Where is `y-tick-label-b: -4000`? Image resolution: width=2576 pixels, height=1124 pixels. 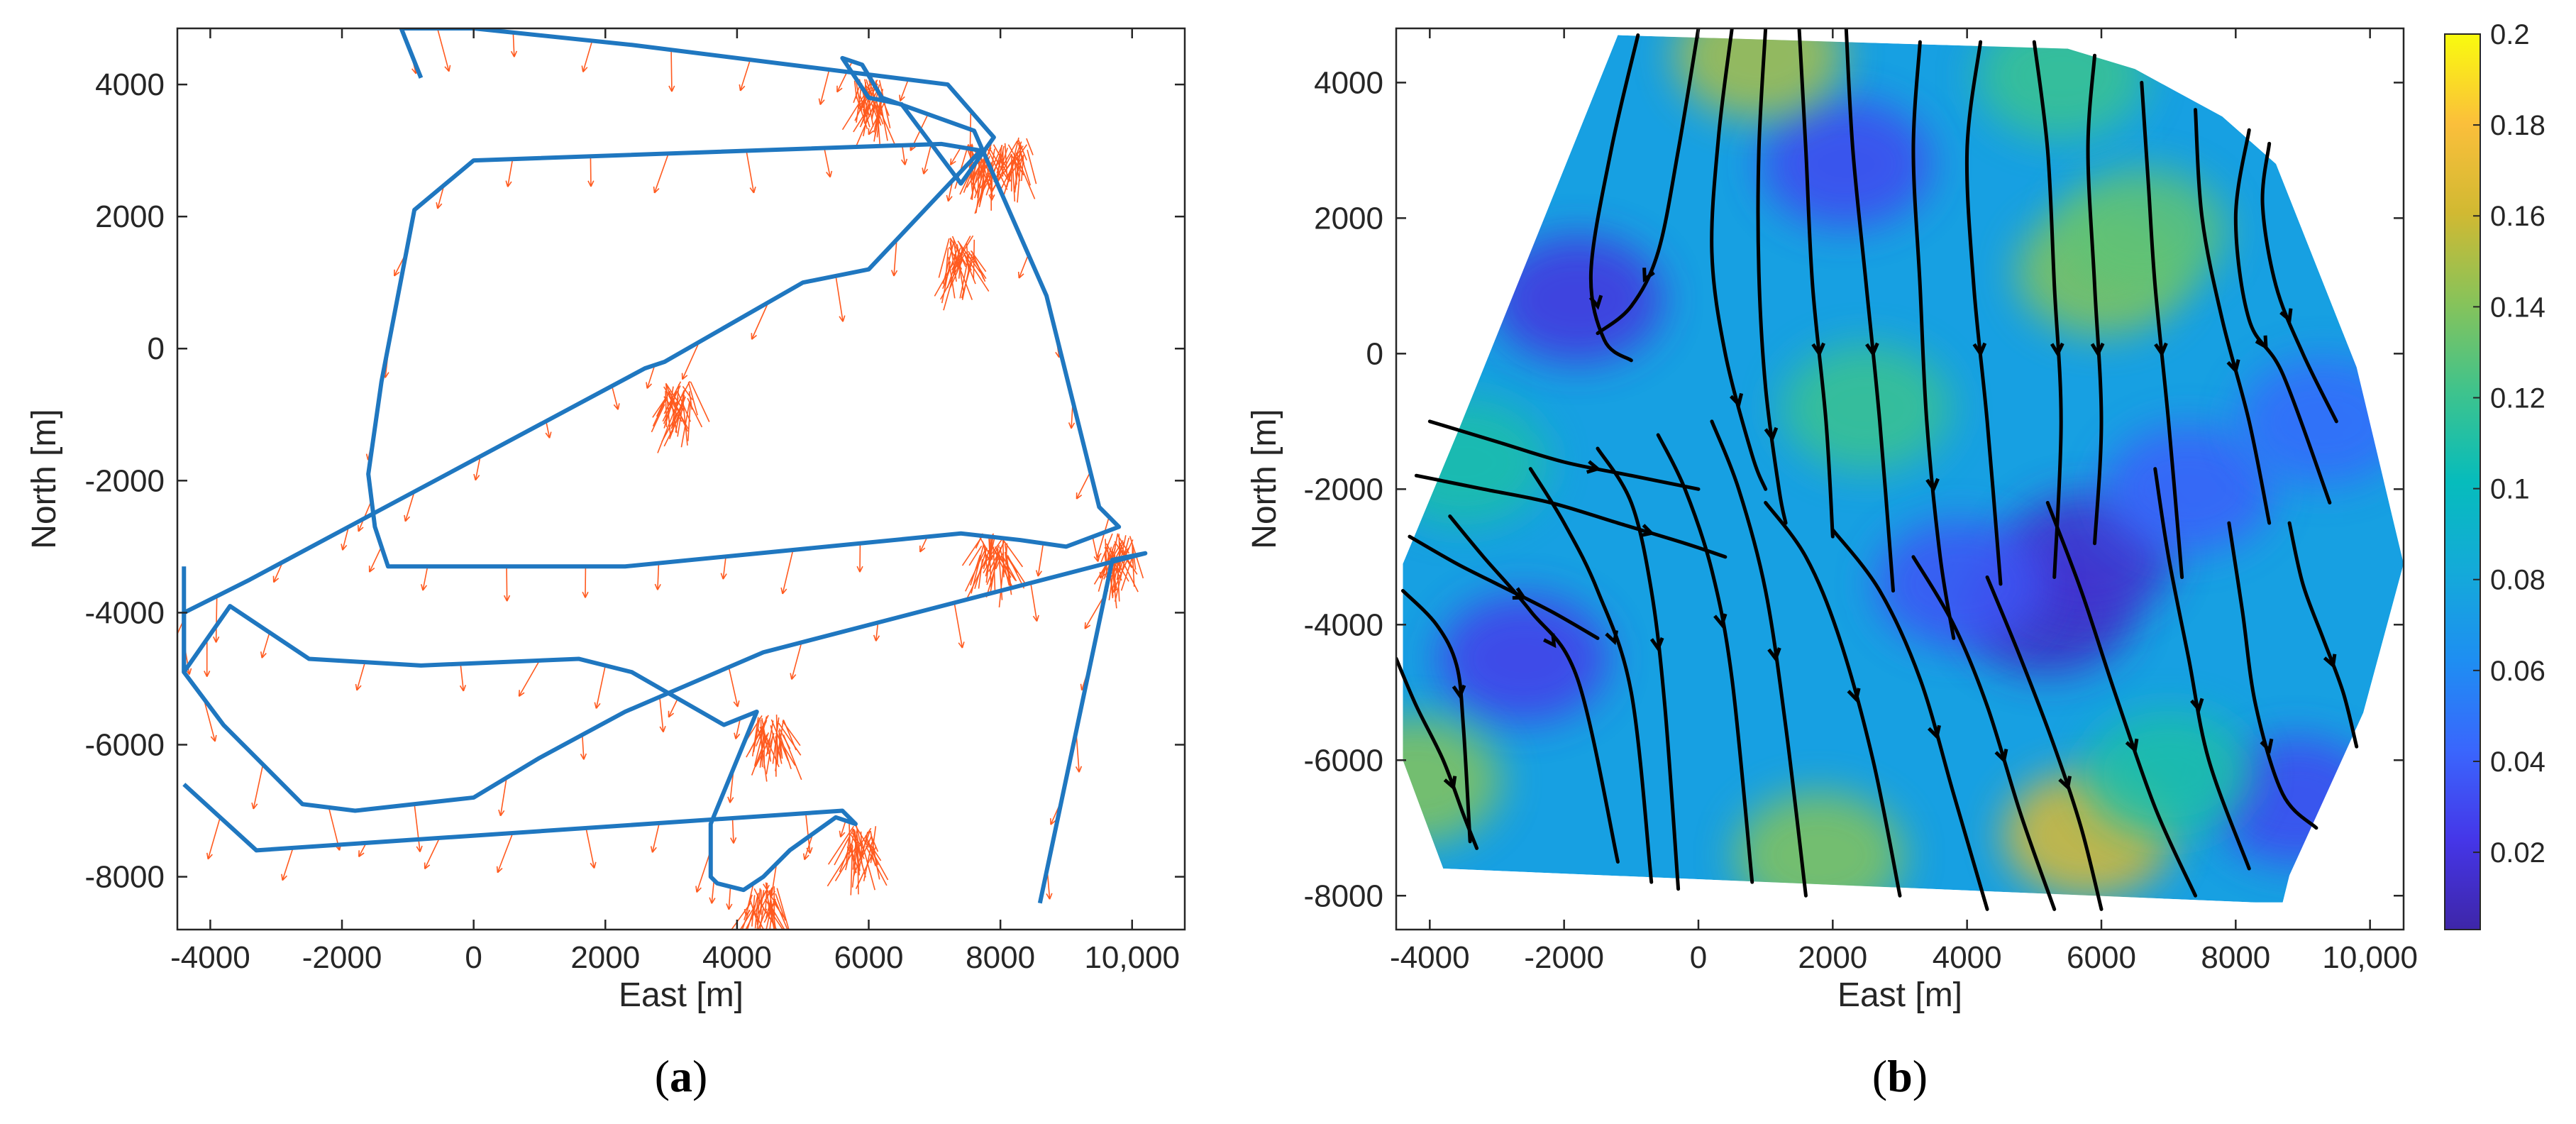 y-tick-label-b: -4000 is located at coordinates (1343, 624).